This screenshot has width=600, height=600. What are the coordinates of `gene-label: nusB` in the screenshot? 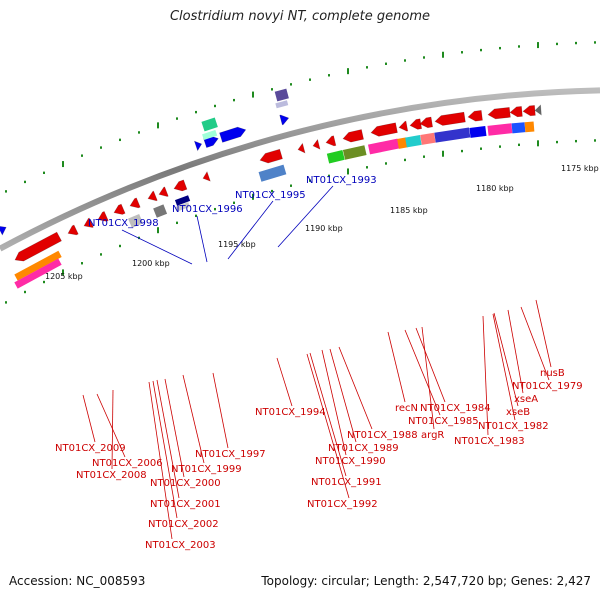 It's located at (552, 373).